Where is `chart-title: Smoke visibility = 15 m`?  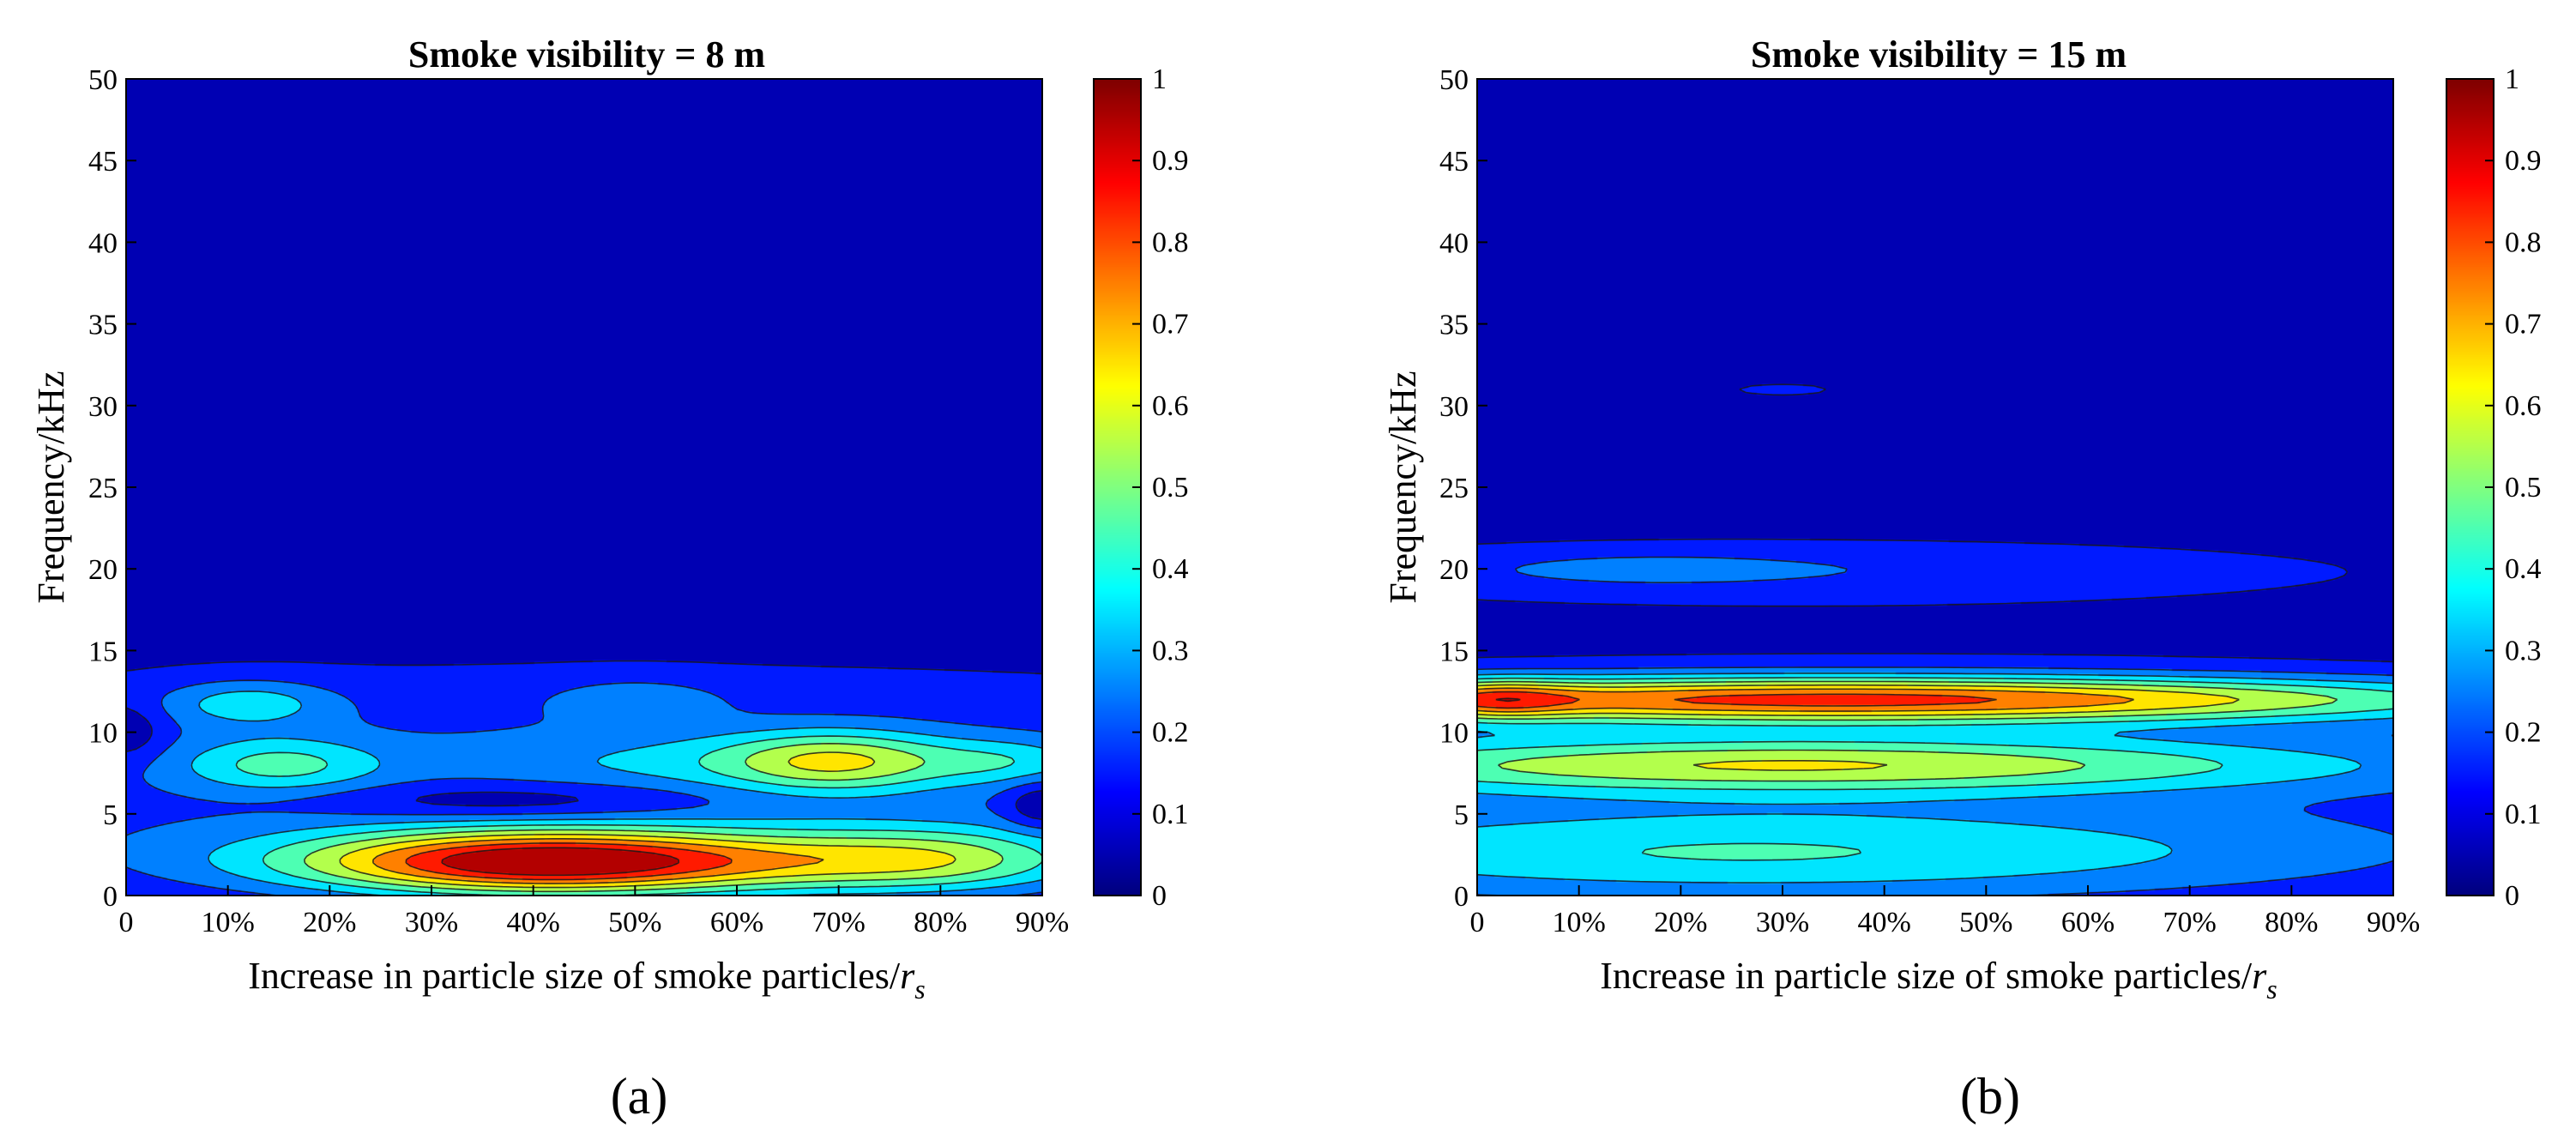
chart-title: Smoke visibility = 15 m is located at coordinates (1939, 54).